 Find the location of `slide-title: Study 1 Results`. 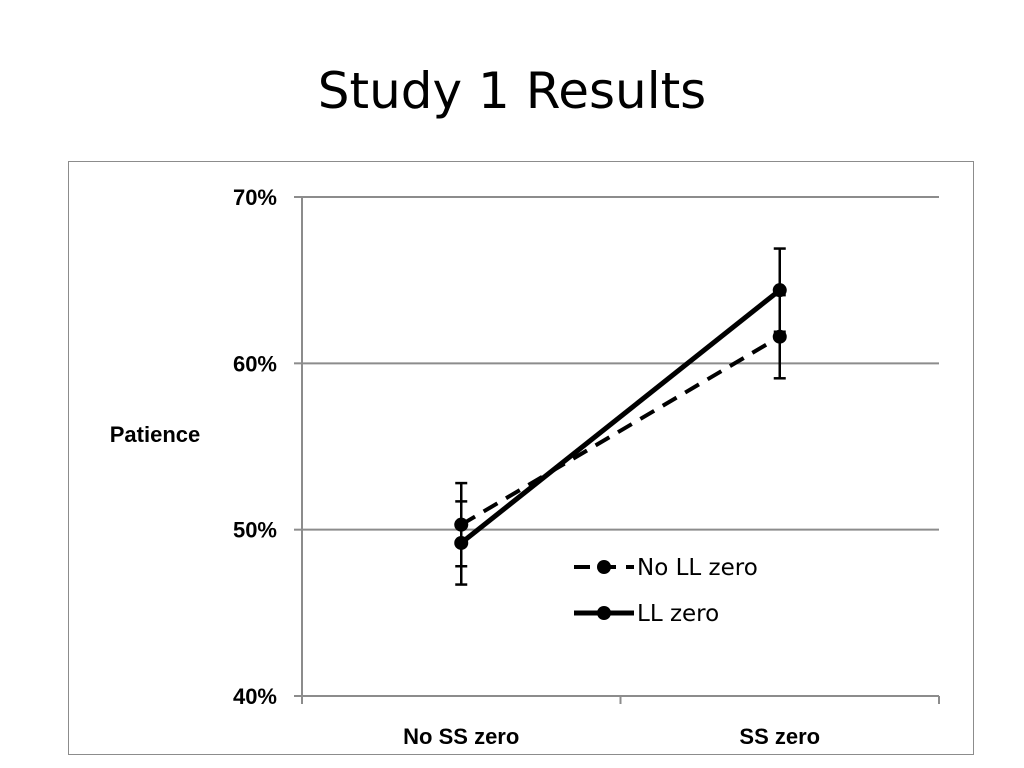

slide-title: Study 1 Results is located at coordinates (512, 91).